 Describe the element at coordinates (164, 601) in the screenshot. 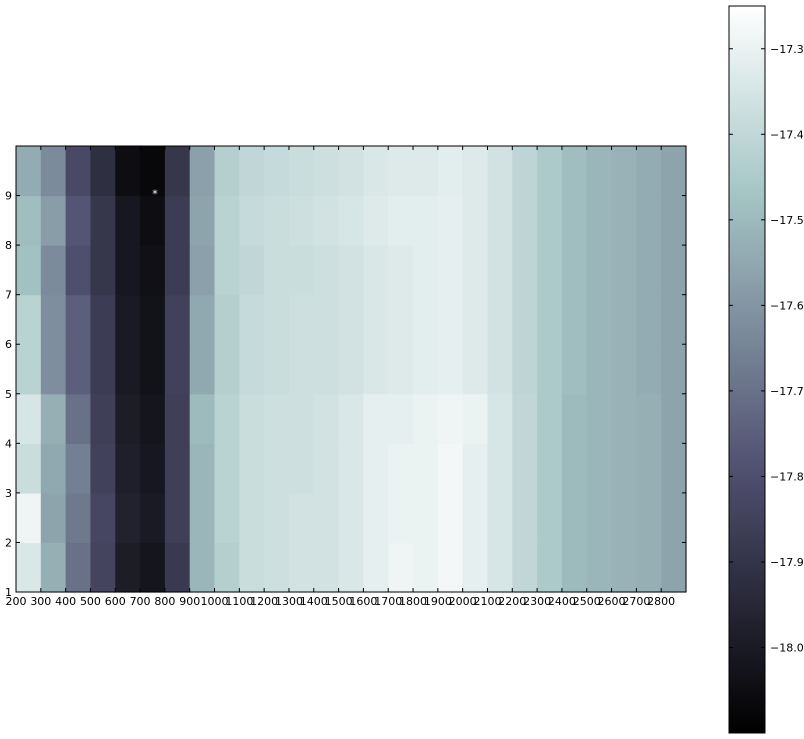

I see `x-tick-label: 800` at that location.